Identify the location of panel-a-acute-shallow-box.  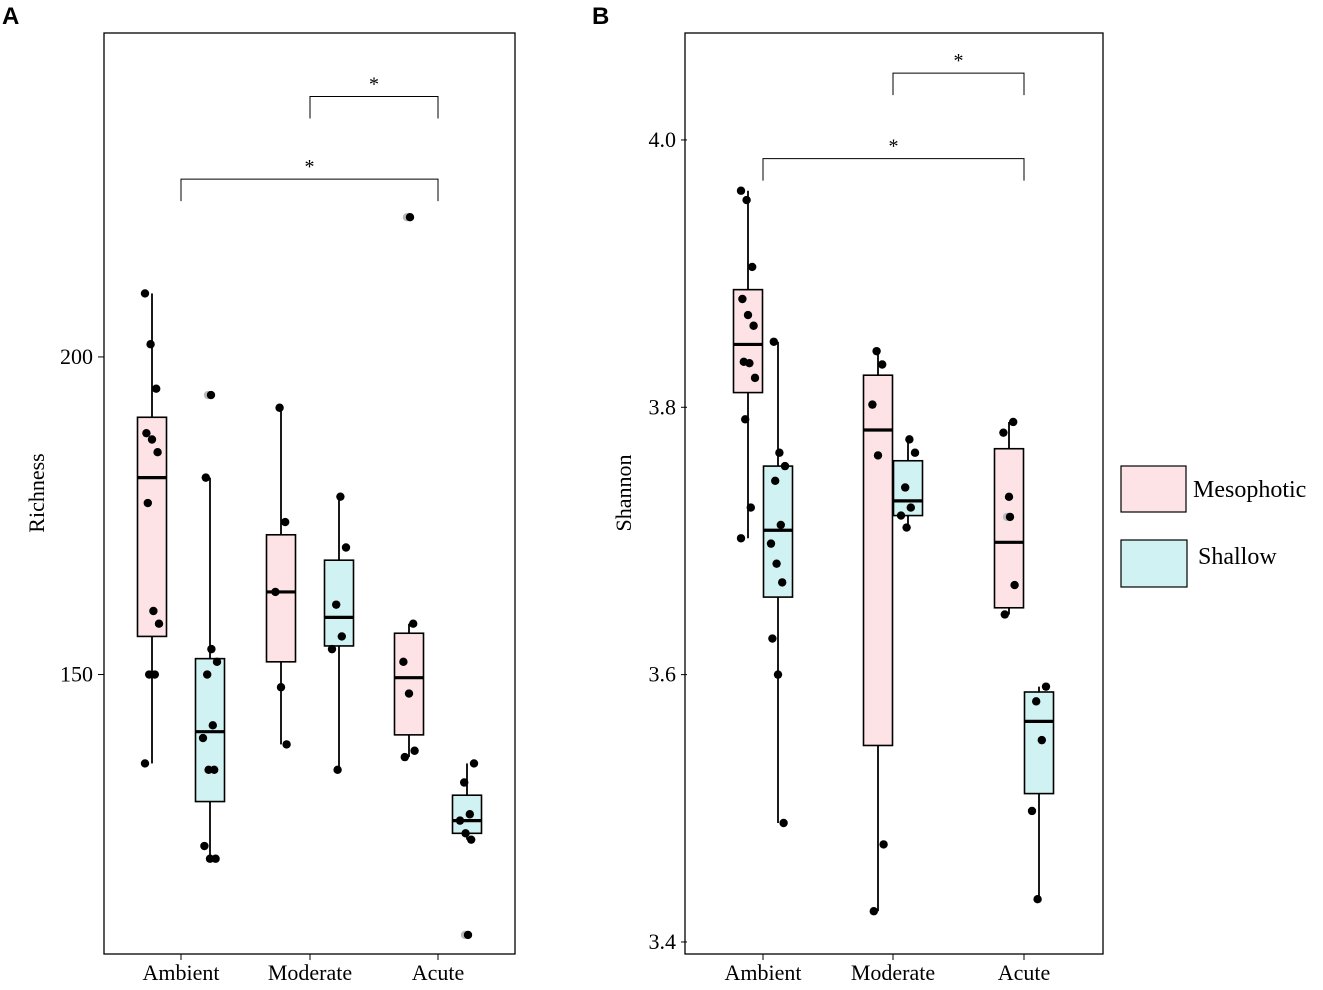
(467, 849).